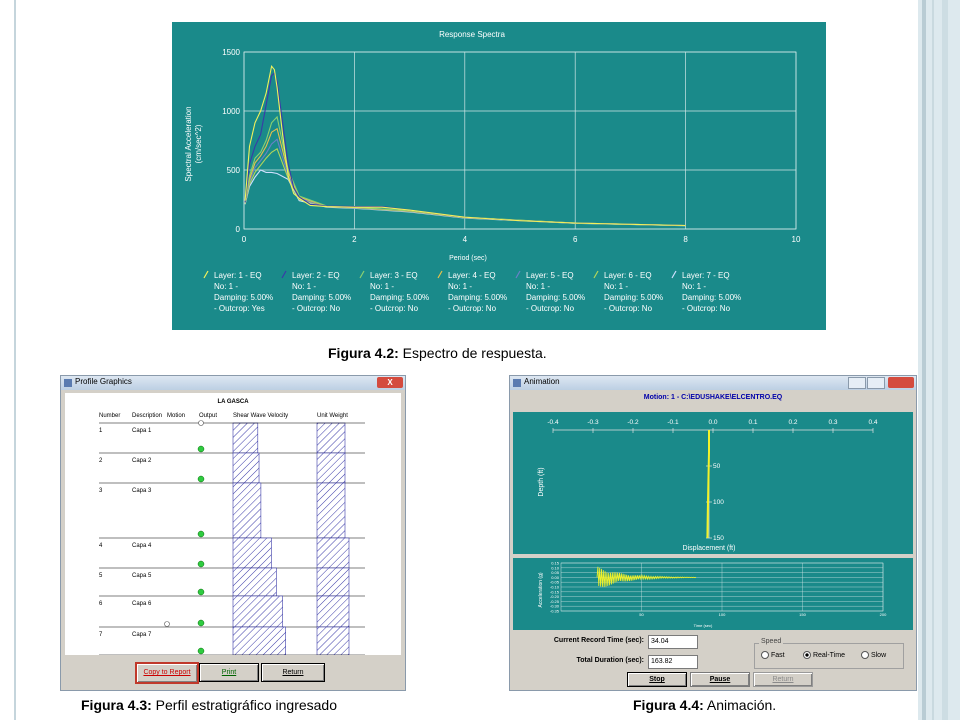  What do you see at coordinates (472, 275) in the screenshot?
I see `legend-text: Layer: 4 - EQ` at bounding box center [472, 275].